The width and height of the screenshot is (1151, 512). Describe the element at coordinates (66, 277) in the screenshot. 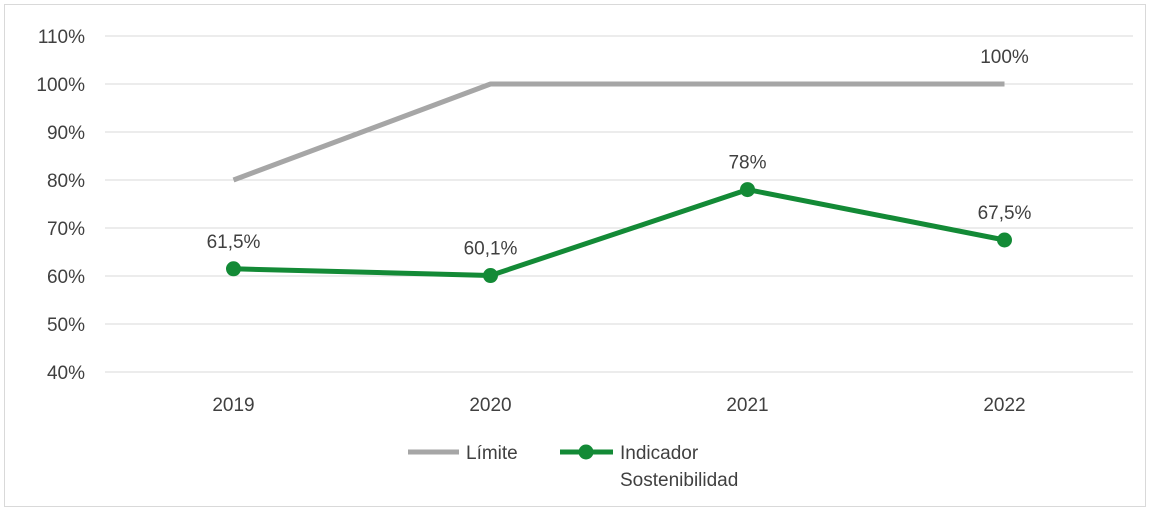

I see `y-tick-label: 60%` at that location.